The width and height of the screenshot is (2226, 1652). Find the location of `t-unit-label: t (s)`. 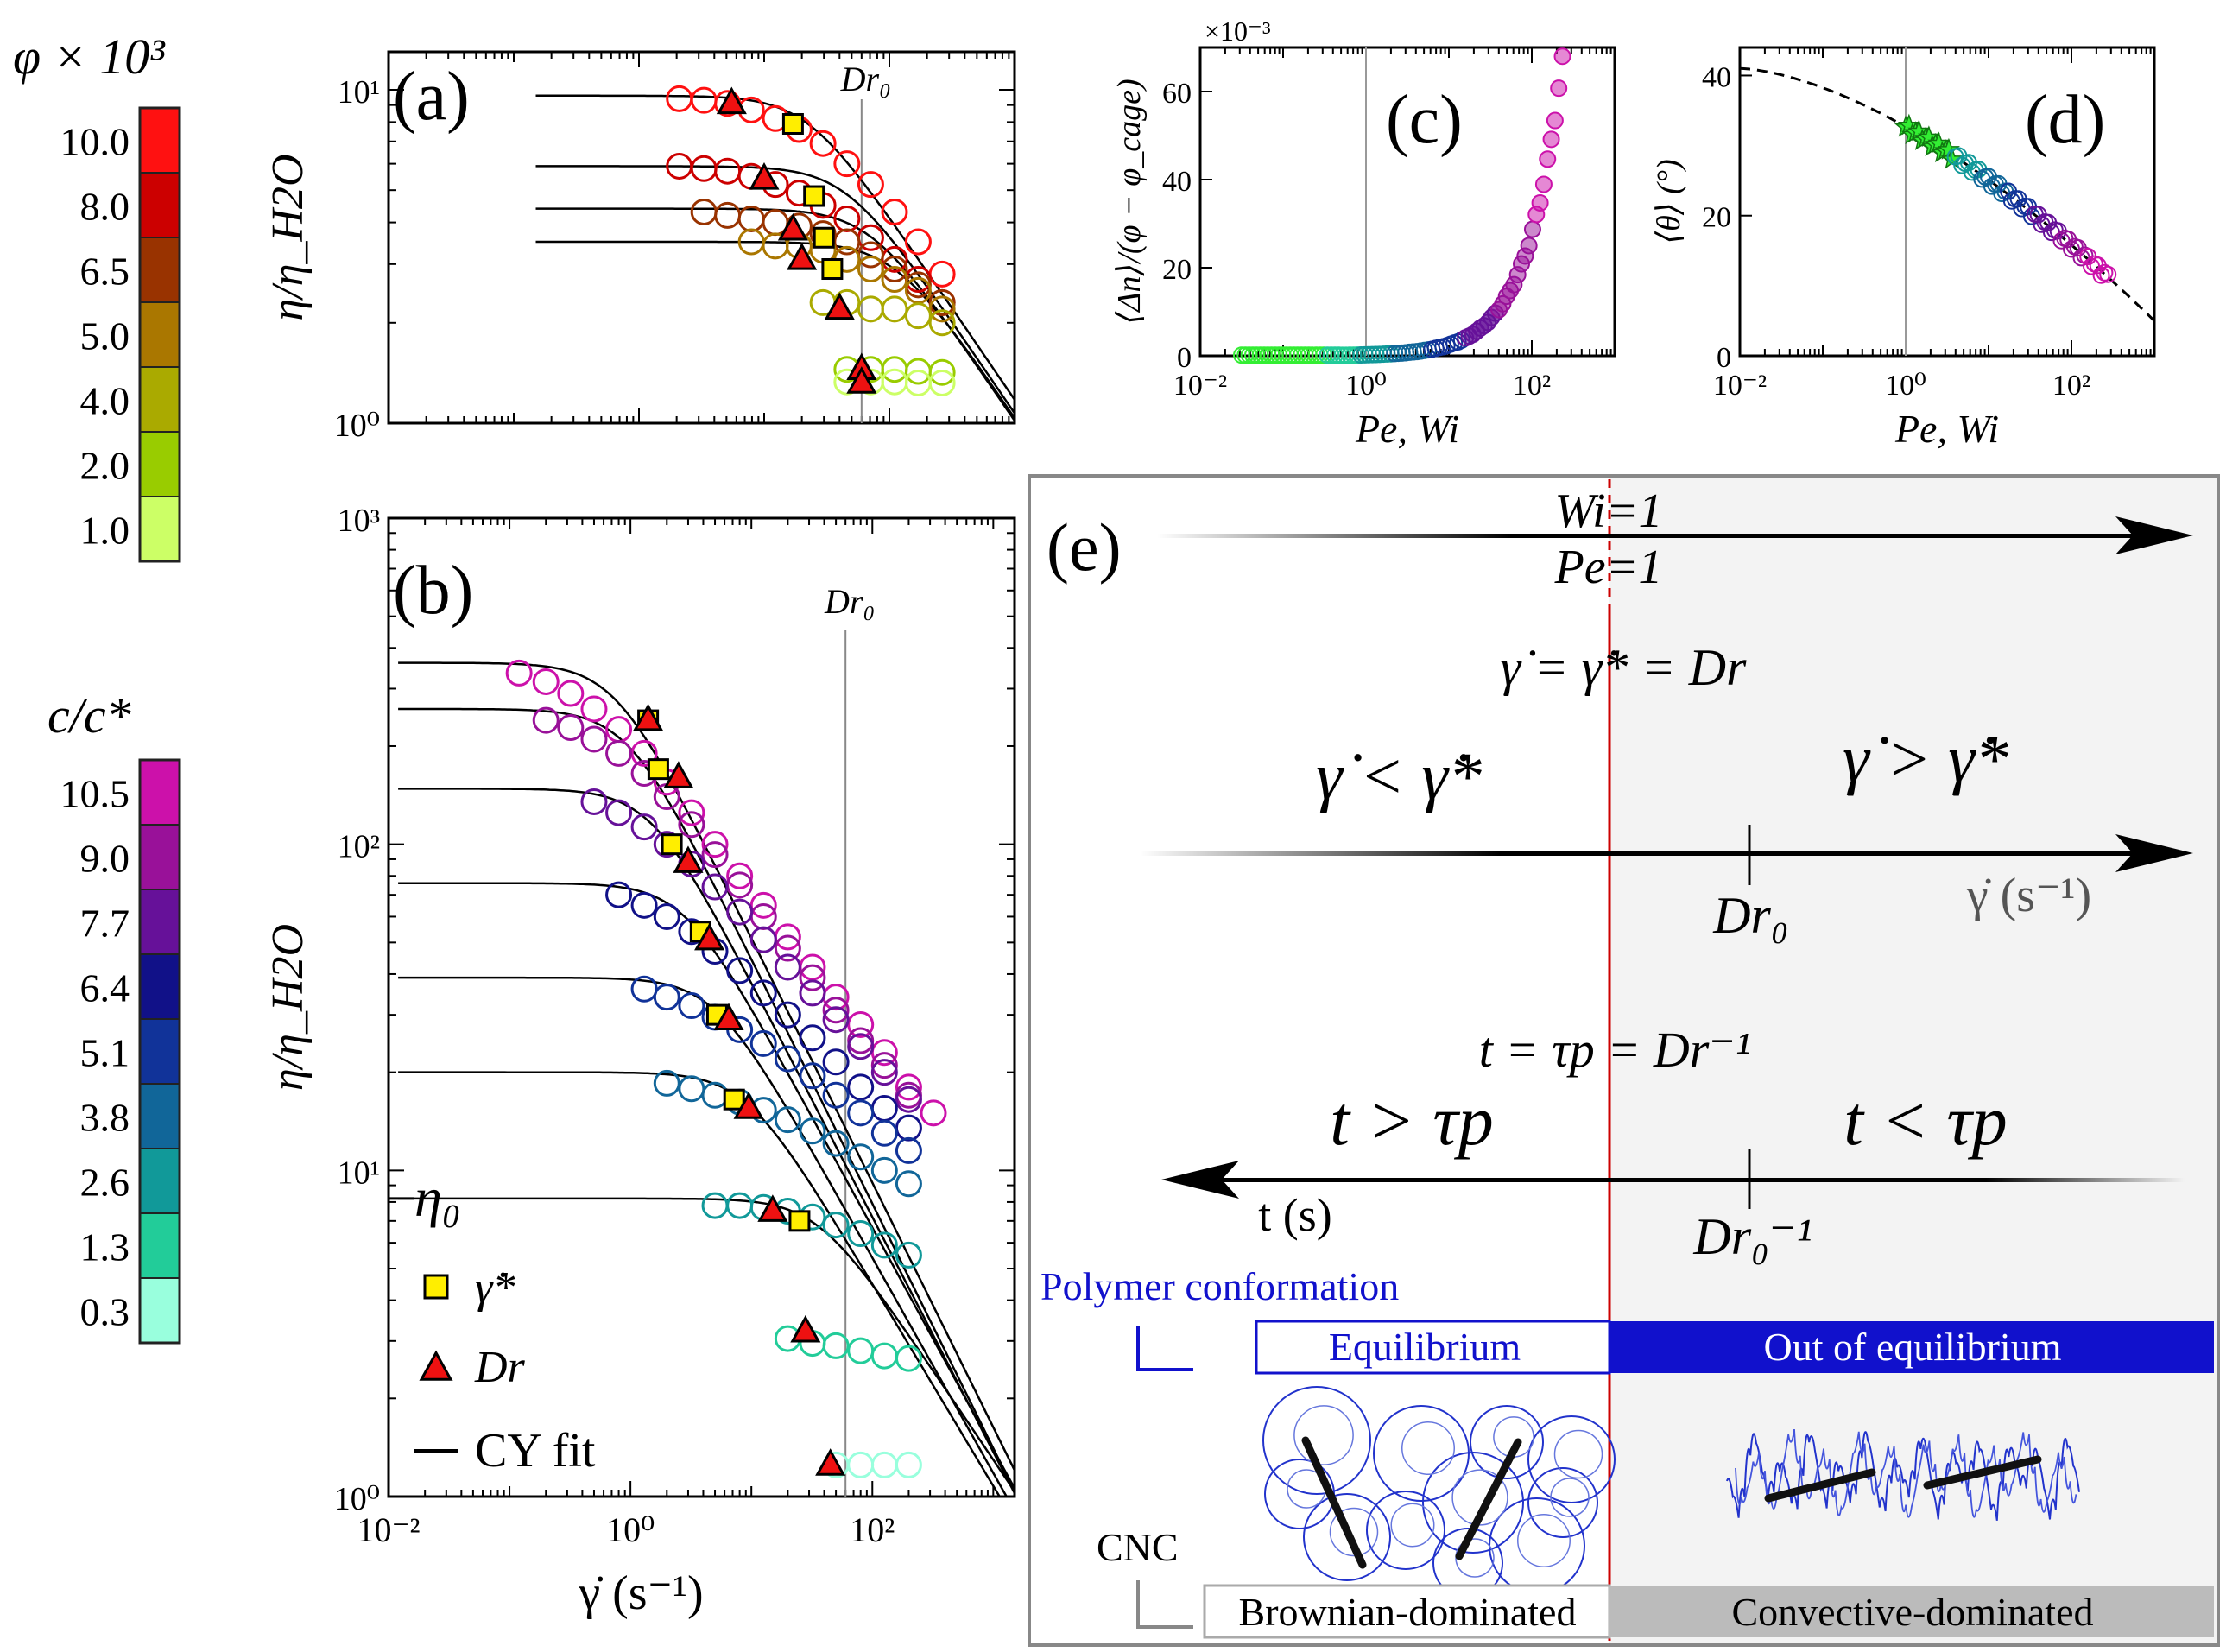

t-unit-label: t (s) is located at coordinates (1294, 1215).